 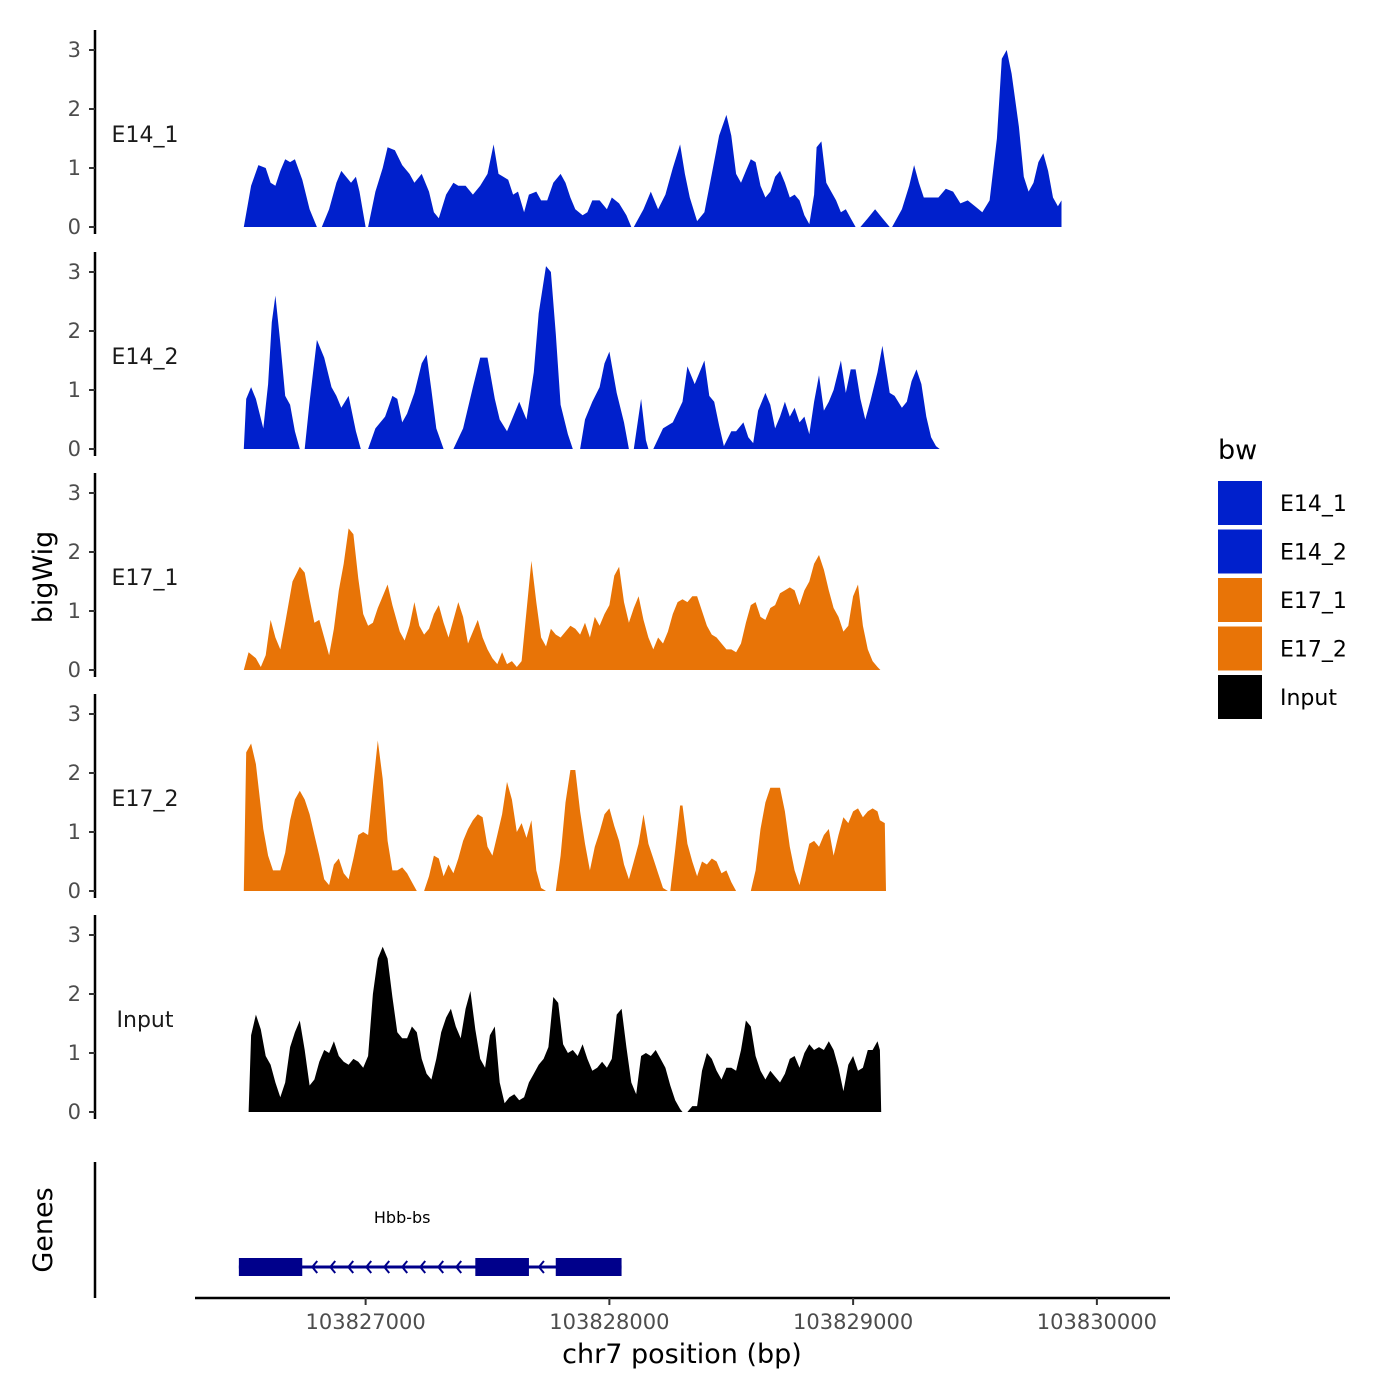 What do you see at coordinates (609, 1322) in the screenshot?
I see `x-tick-label: 103828000` at bounding box center [609, 1322].